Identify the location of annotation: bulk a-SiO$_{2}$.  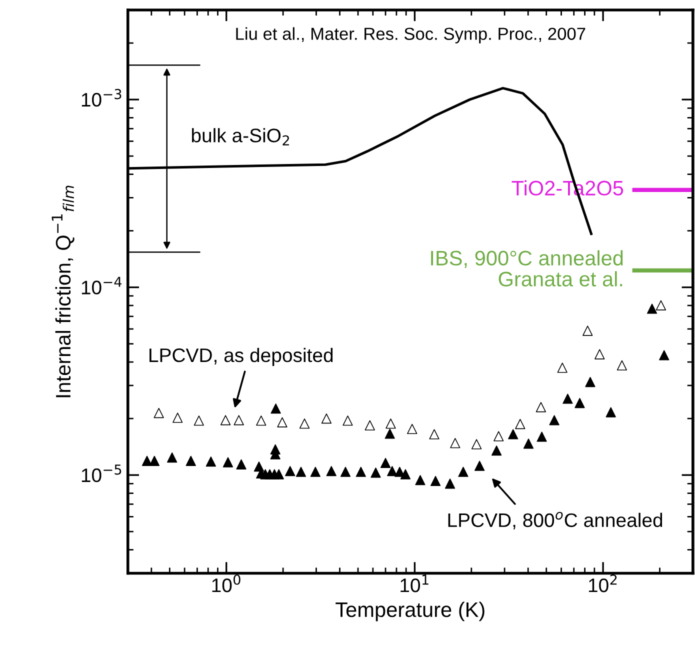
(240, 137).